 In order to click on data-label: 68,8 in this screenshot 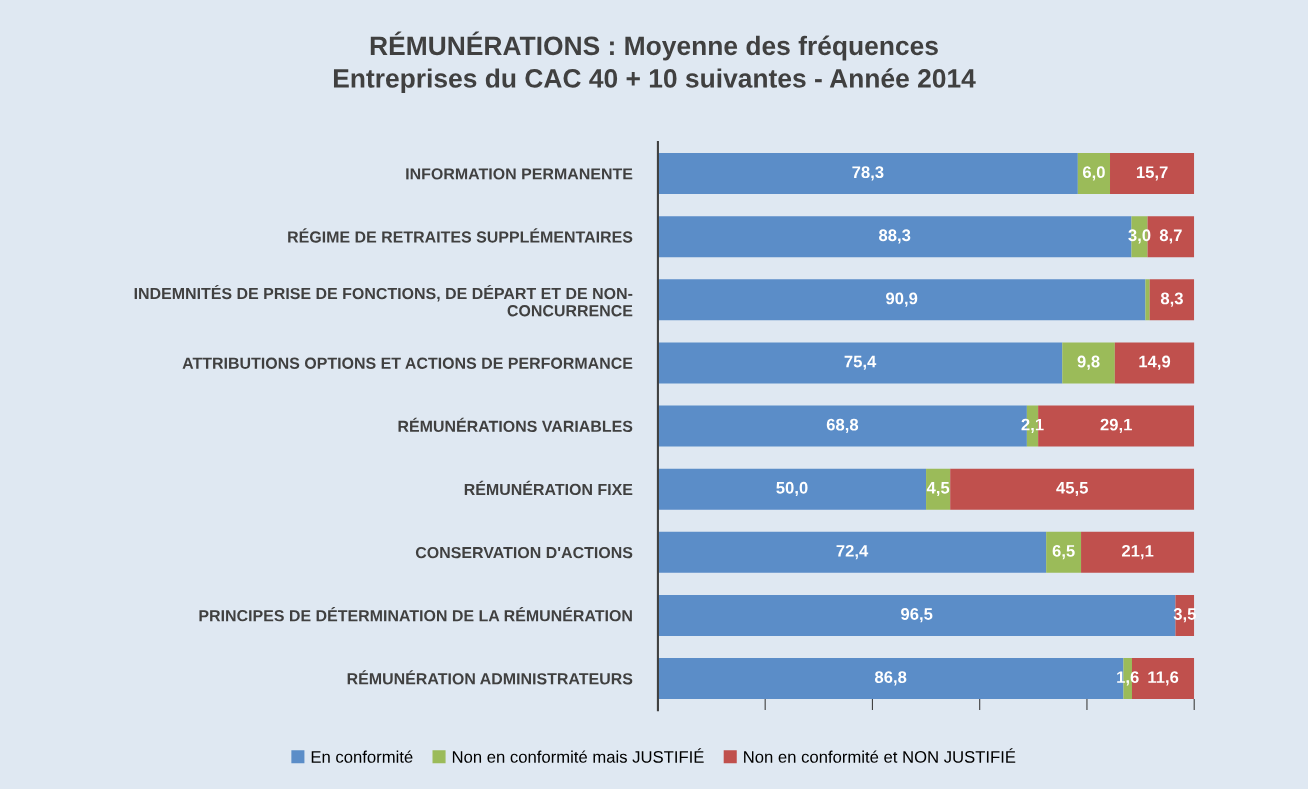, I will do `click(842, 425)`.